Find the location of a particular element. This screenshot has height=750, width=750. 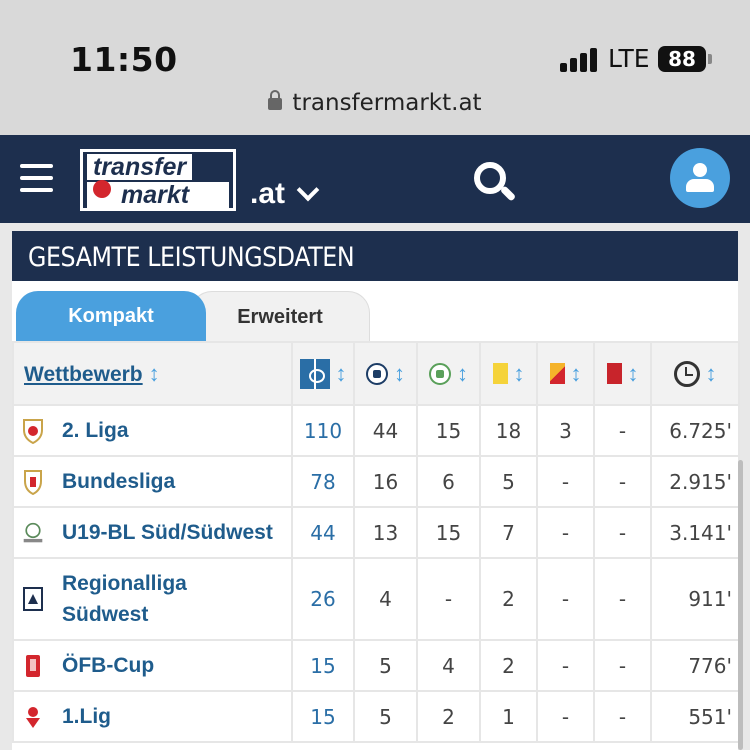

apps-cell: 44 is located at coordinates (323, 532).